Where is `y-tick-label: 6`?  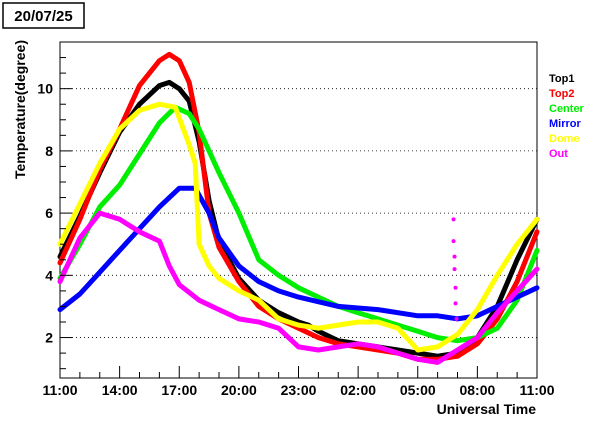
y-tick-label: 6 is located at coordinates (49, 213).